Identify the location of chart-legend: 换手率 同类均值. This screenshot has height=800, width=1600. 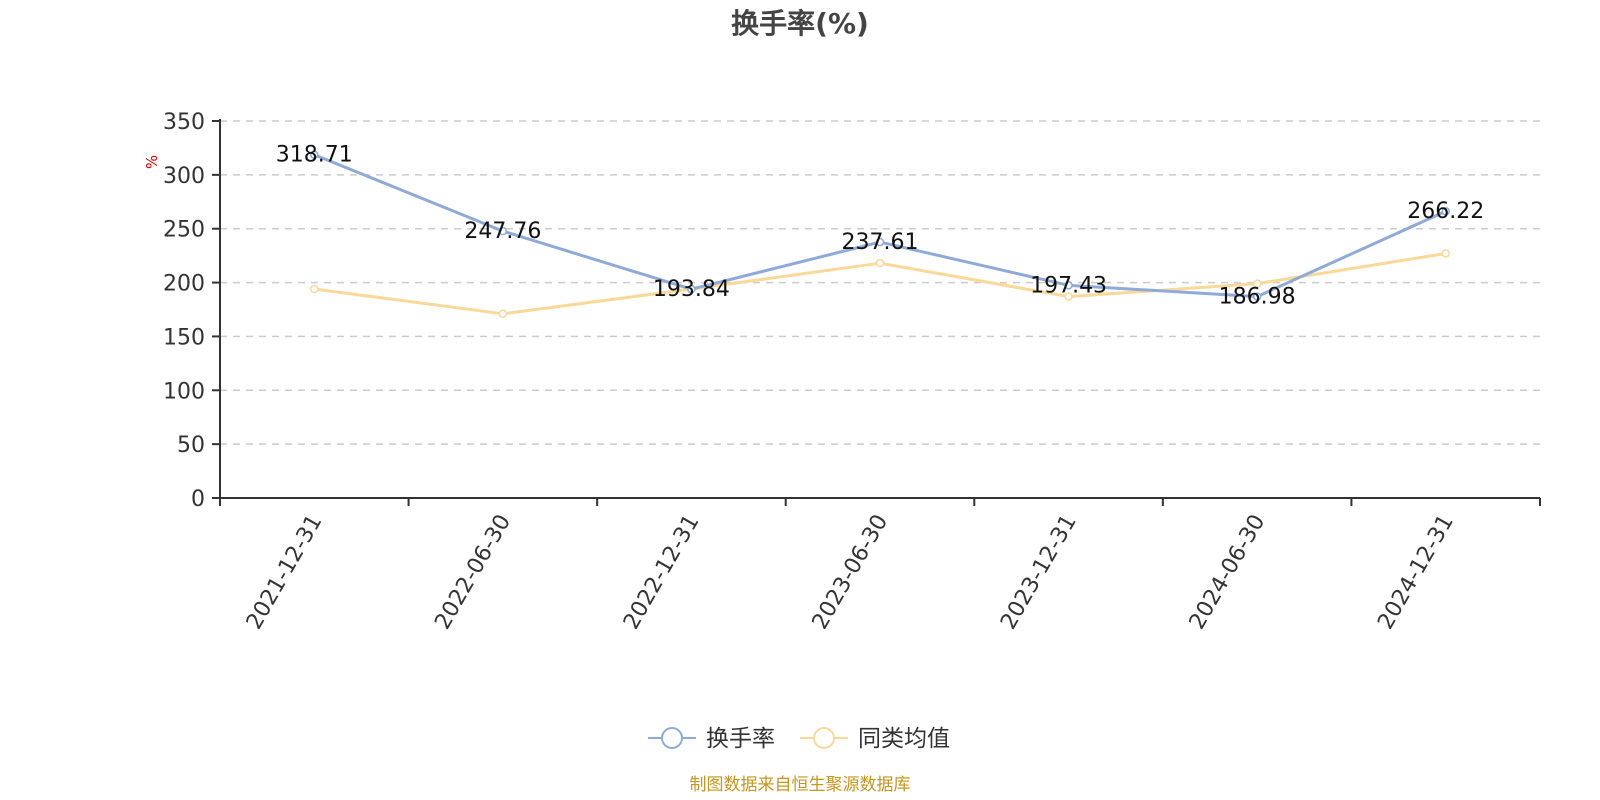
(799, 739).